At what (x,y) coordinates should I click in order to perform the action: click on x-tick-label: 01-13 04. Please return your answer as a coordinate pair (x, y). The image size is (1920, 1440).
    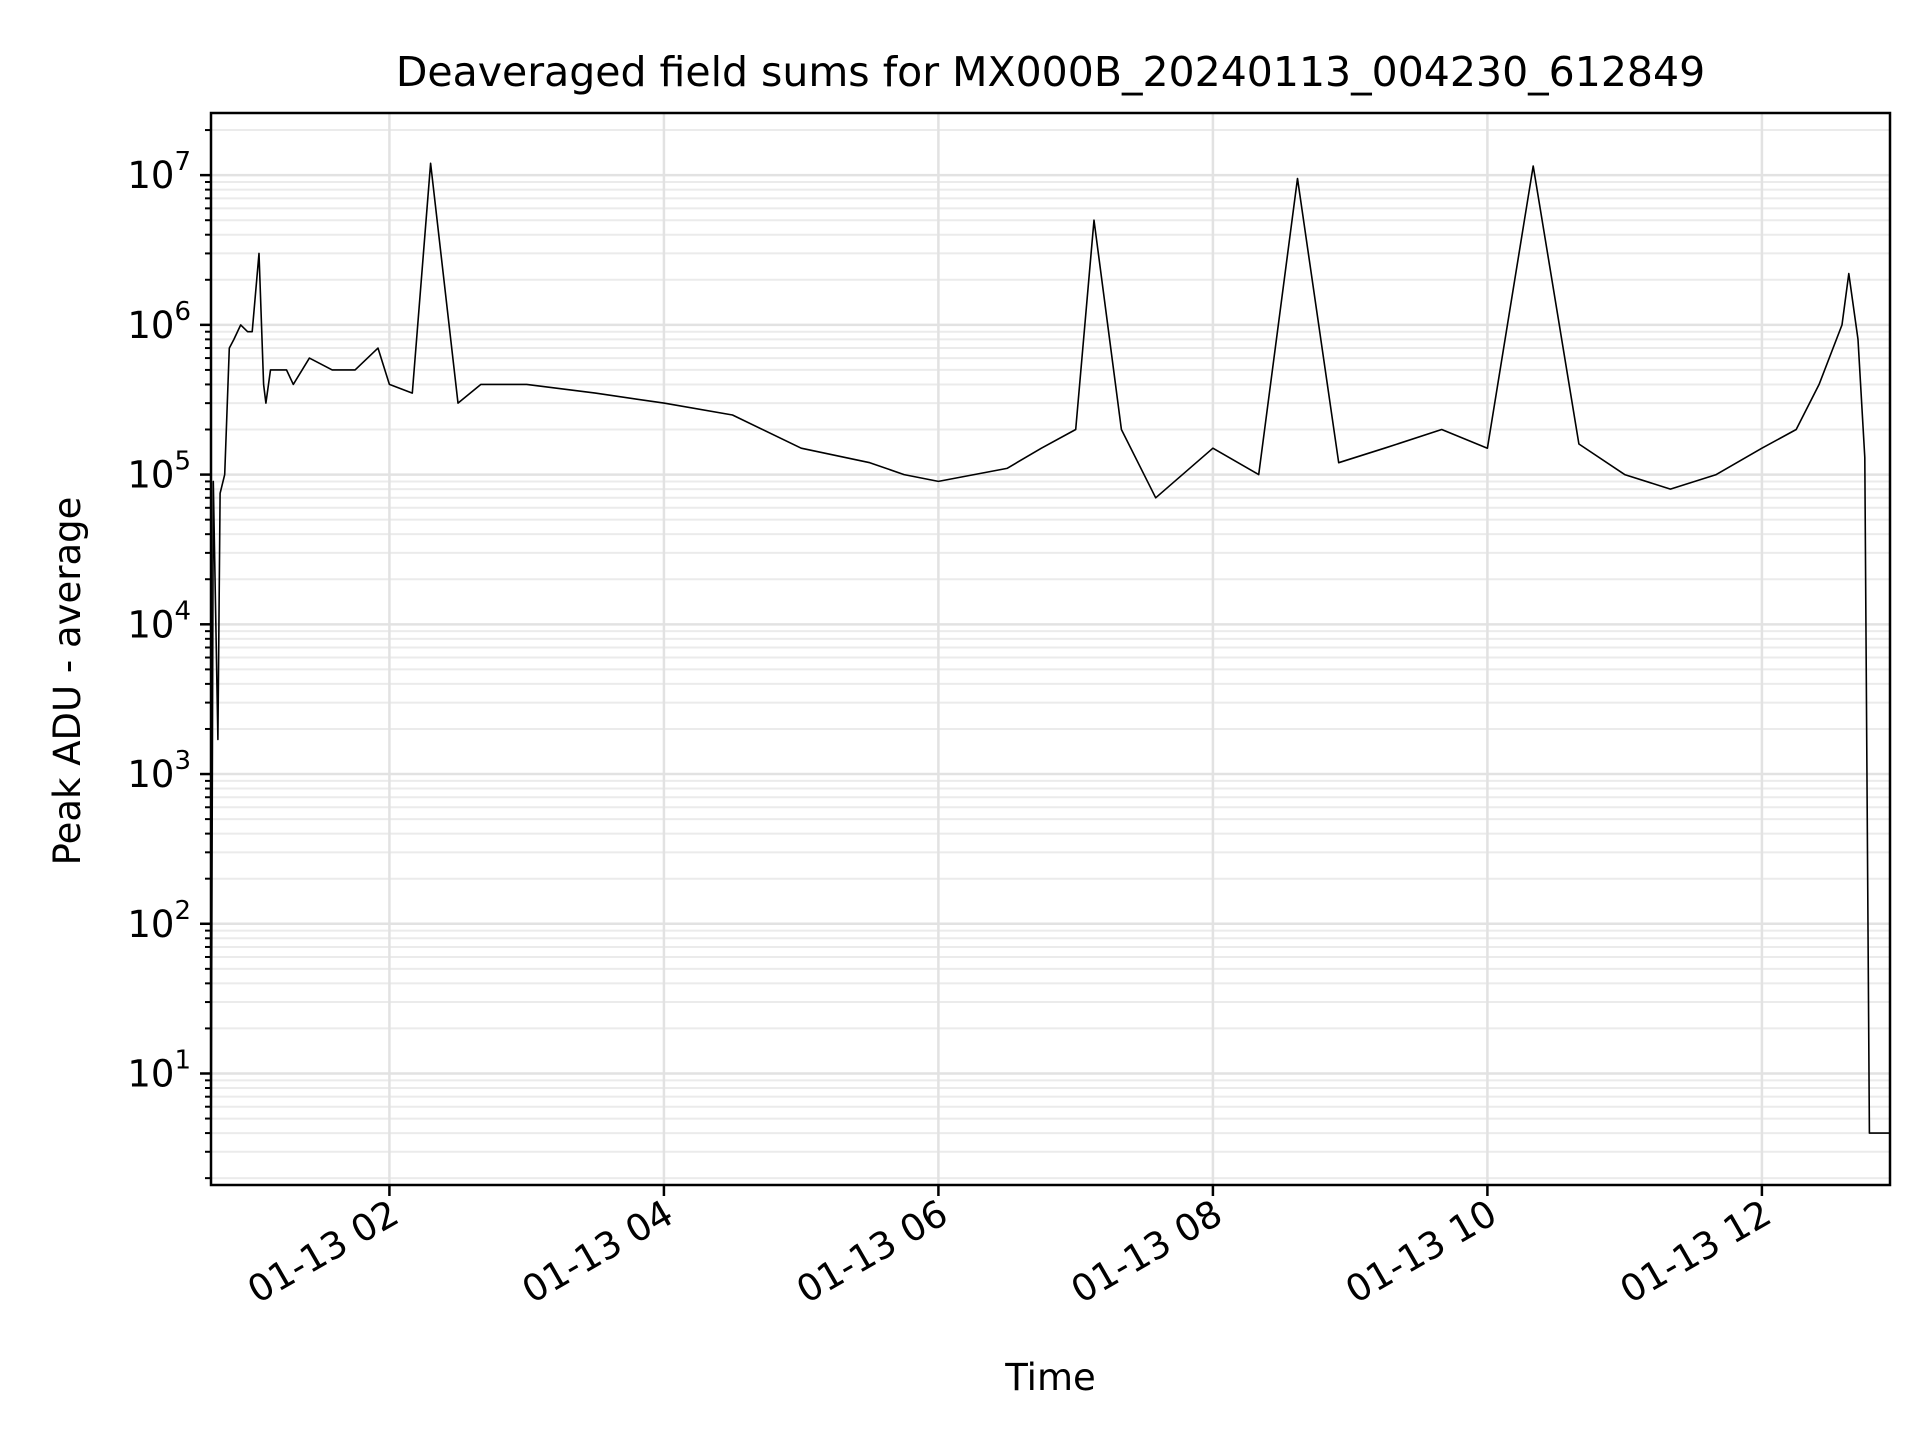
    Looking at the image, I should click on (598, 1252).